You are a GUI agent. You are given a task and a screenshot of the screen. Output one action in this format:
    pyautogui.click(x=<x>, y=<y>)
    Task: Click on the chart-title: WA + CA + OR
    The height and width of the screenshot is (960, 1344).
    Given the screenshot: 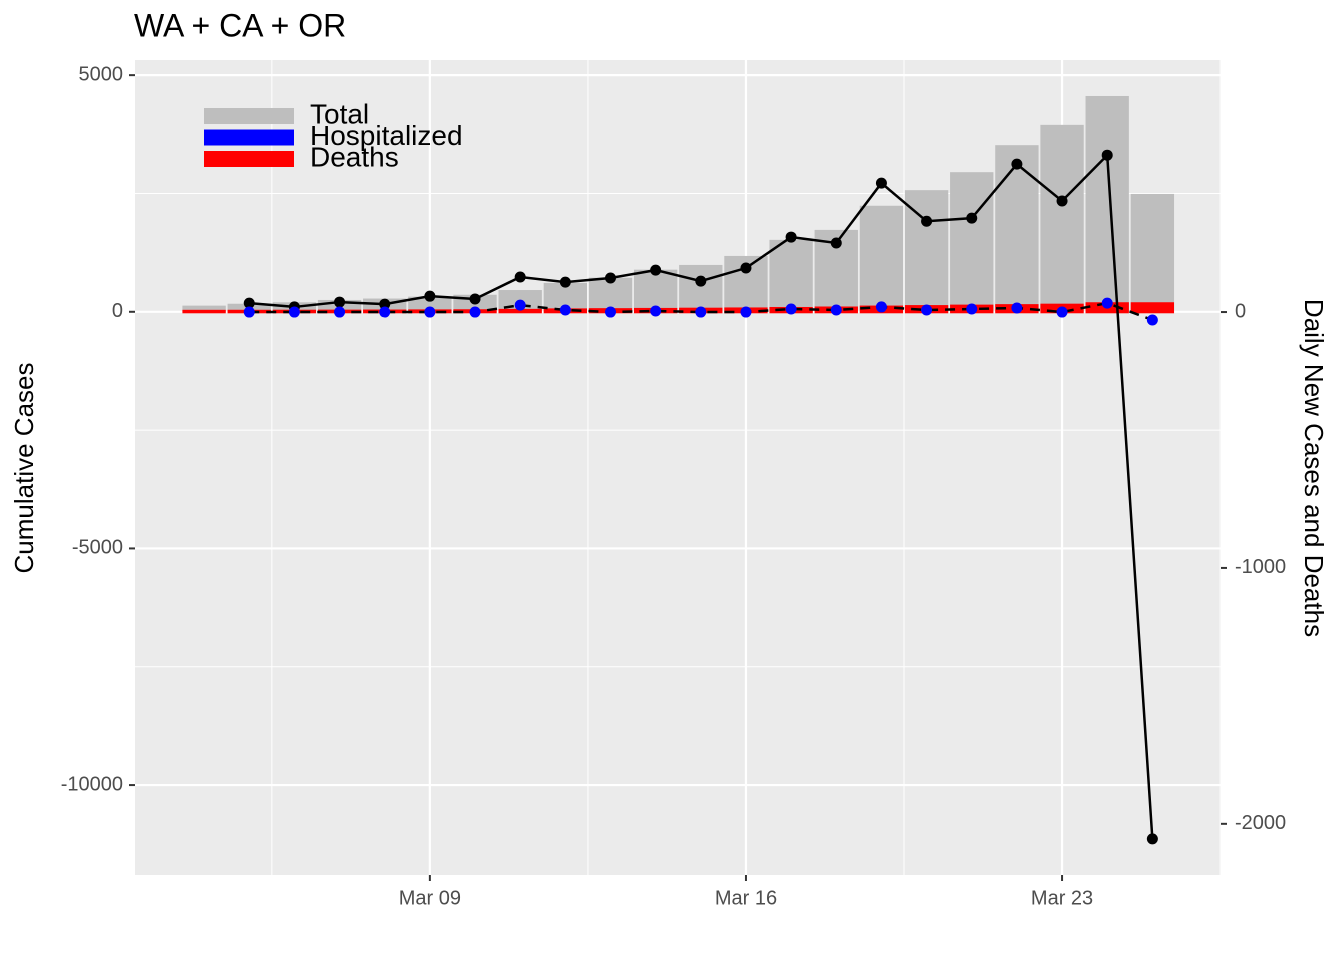 What is the action you would take?
    pyautogui.click(x=240, y=25)
    